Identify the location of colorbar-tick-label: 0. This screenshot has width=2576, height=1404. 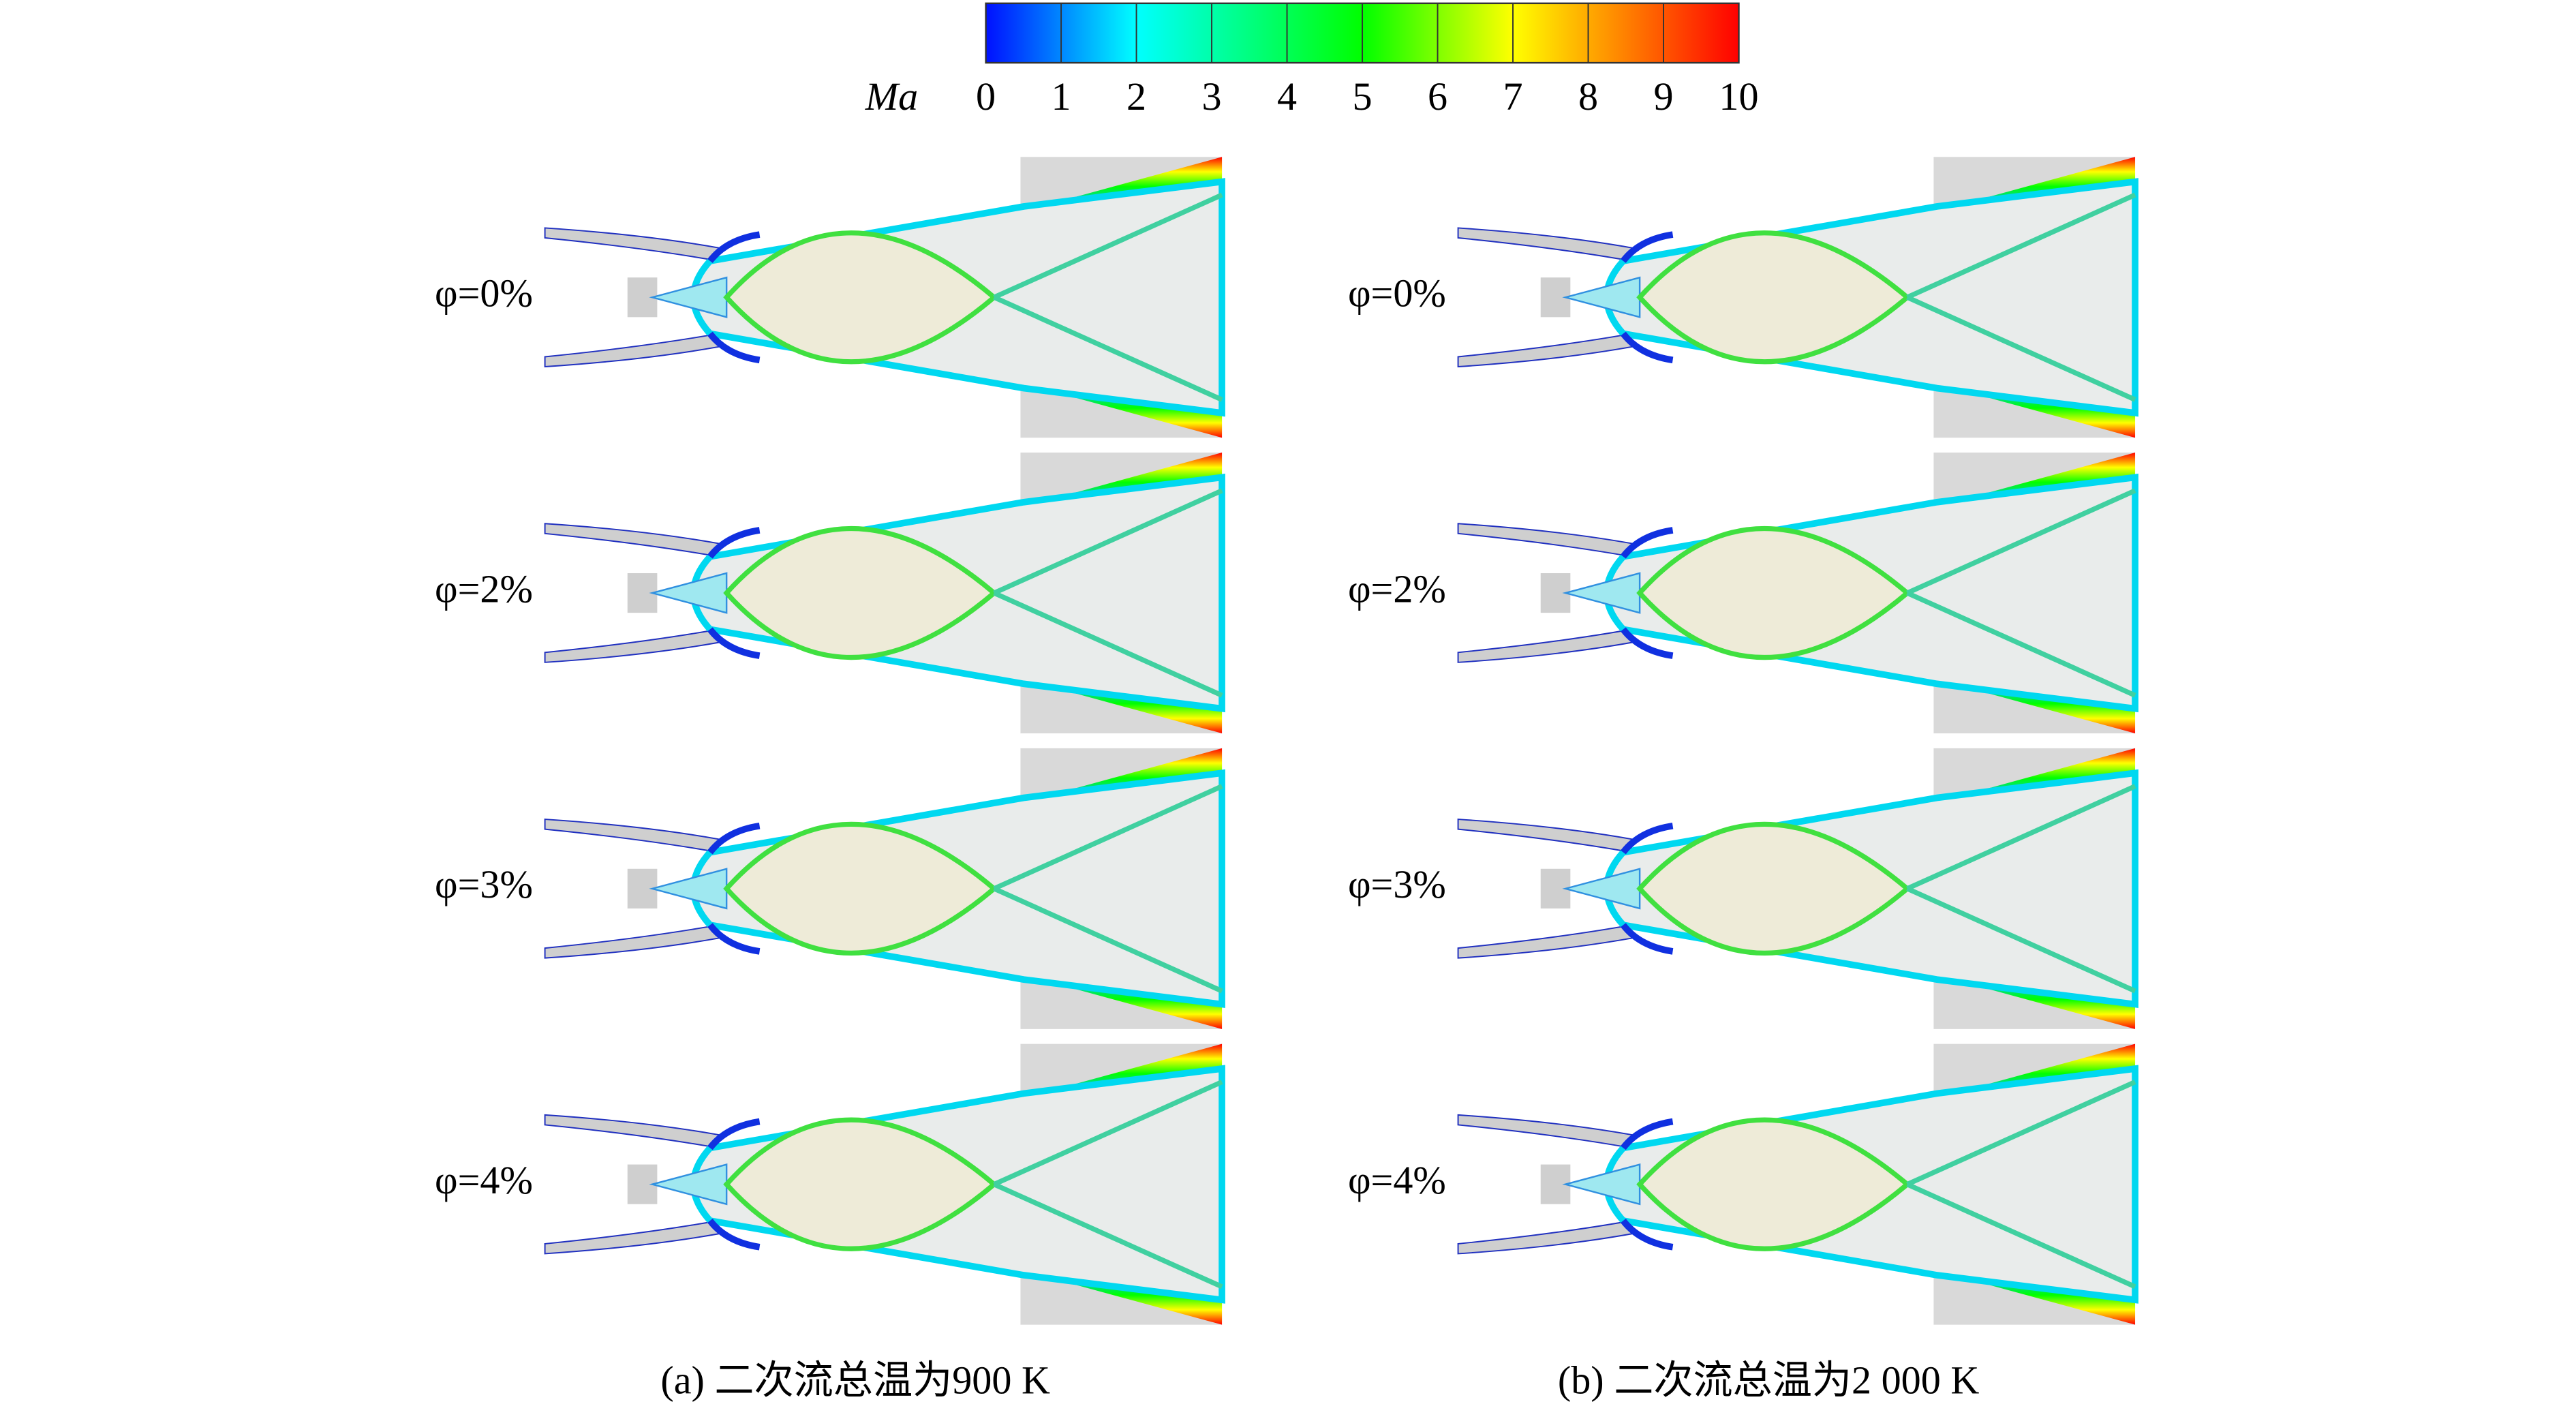
(986, 96).